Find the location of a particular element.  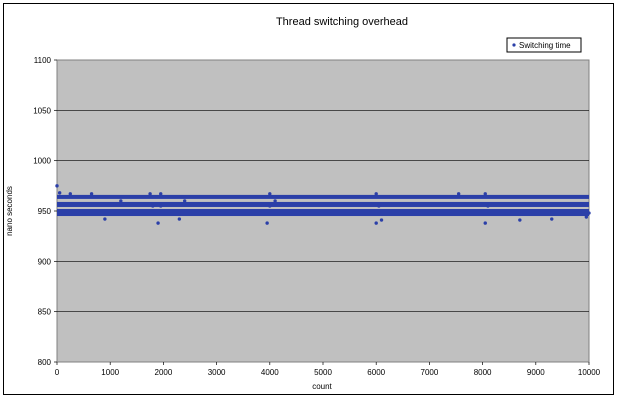

y-tick-label: 800 is located at coordinates (45, 362).